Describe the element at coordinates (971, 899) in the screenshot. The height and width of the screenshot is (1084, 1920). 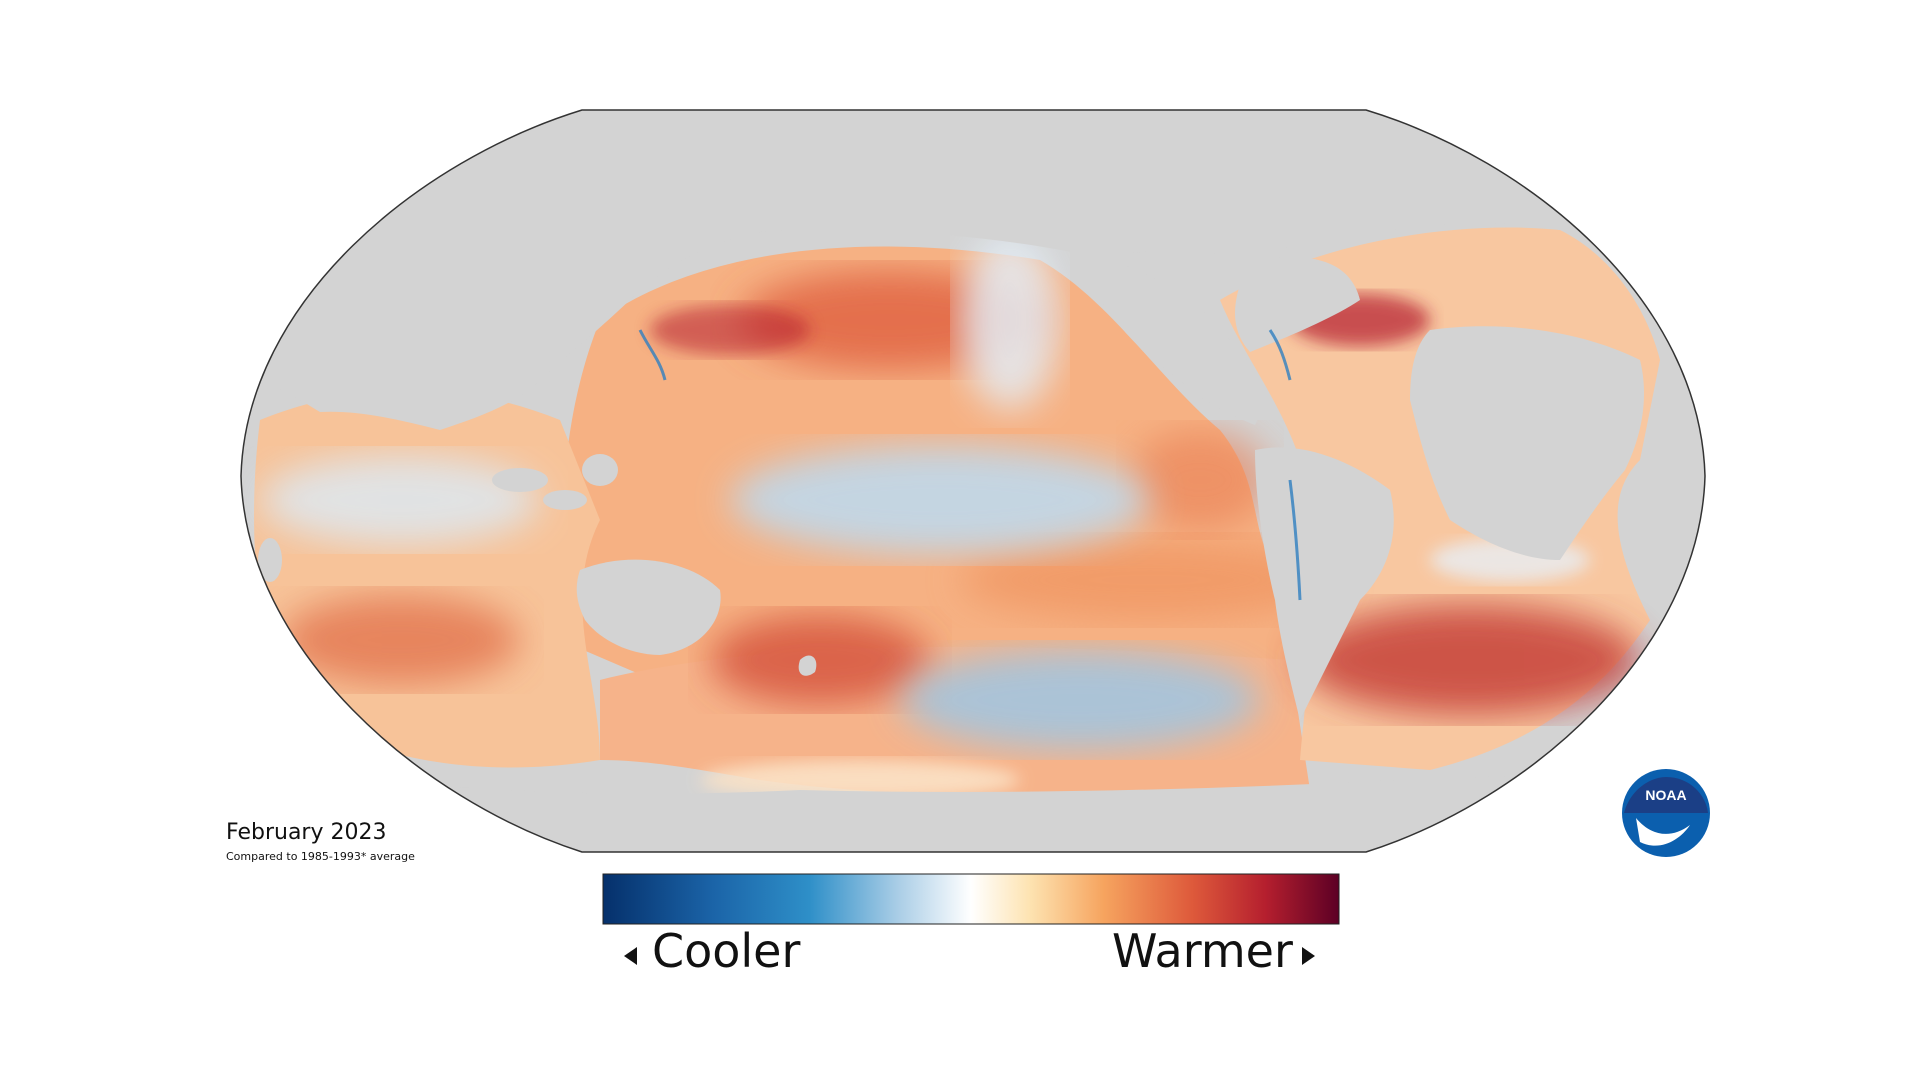
I see `colorbar` at that location.